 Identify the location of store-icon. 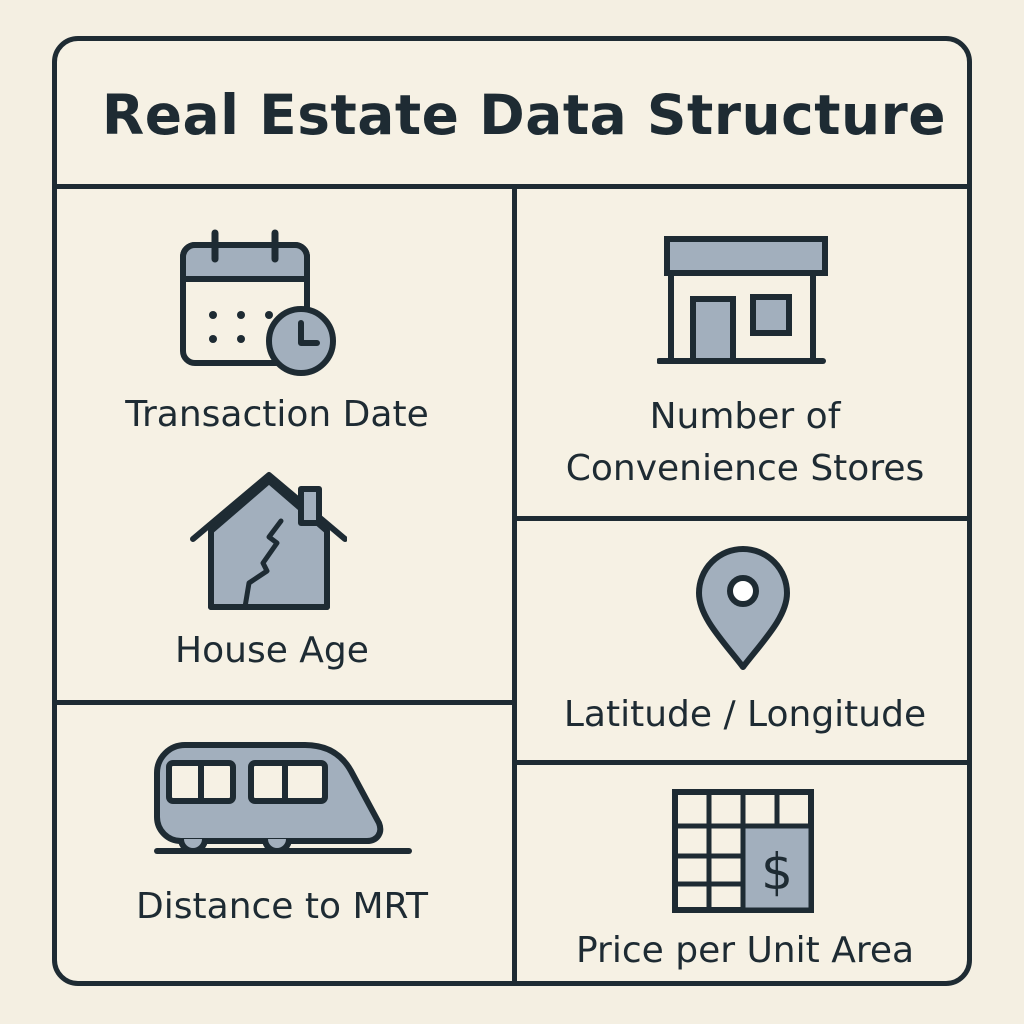
(746, 300).